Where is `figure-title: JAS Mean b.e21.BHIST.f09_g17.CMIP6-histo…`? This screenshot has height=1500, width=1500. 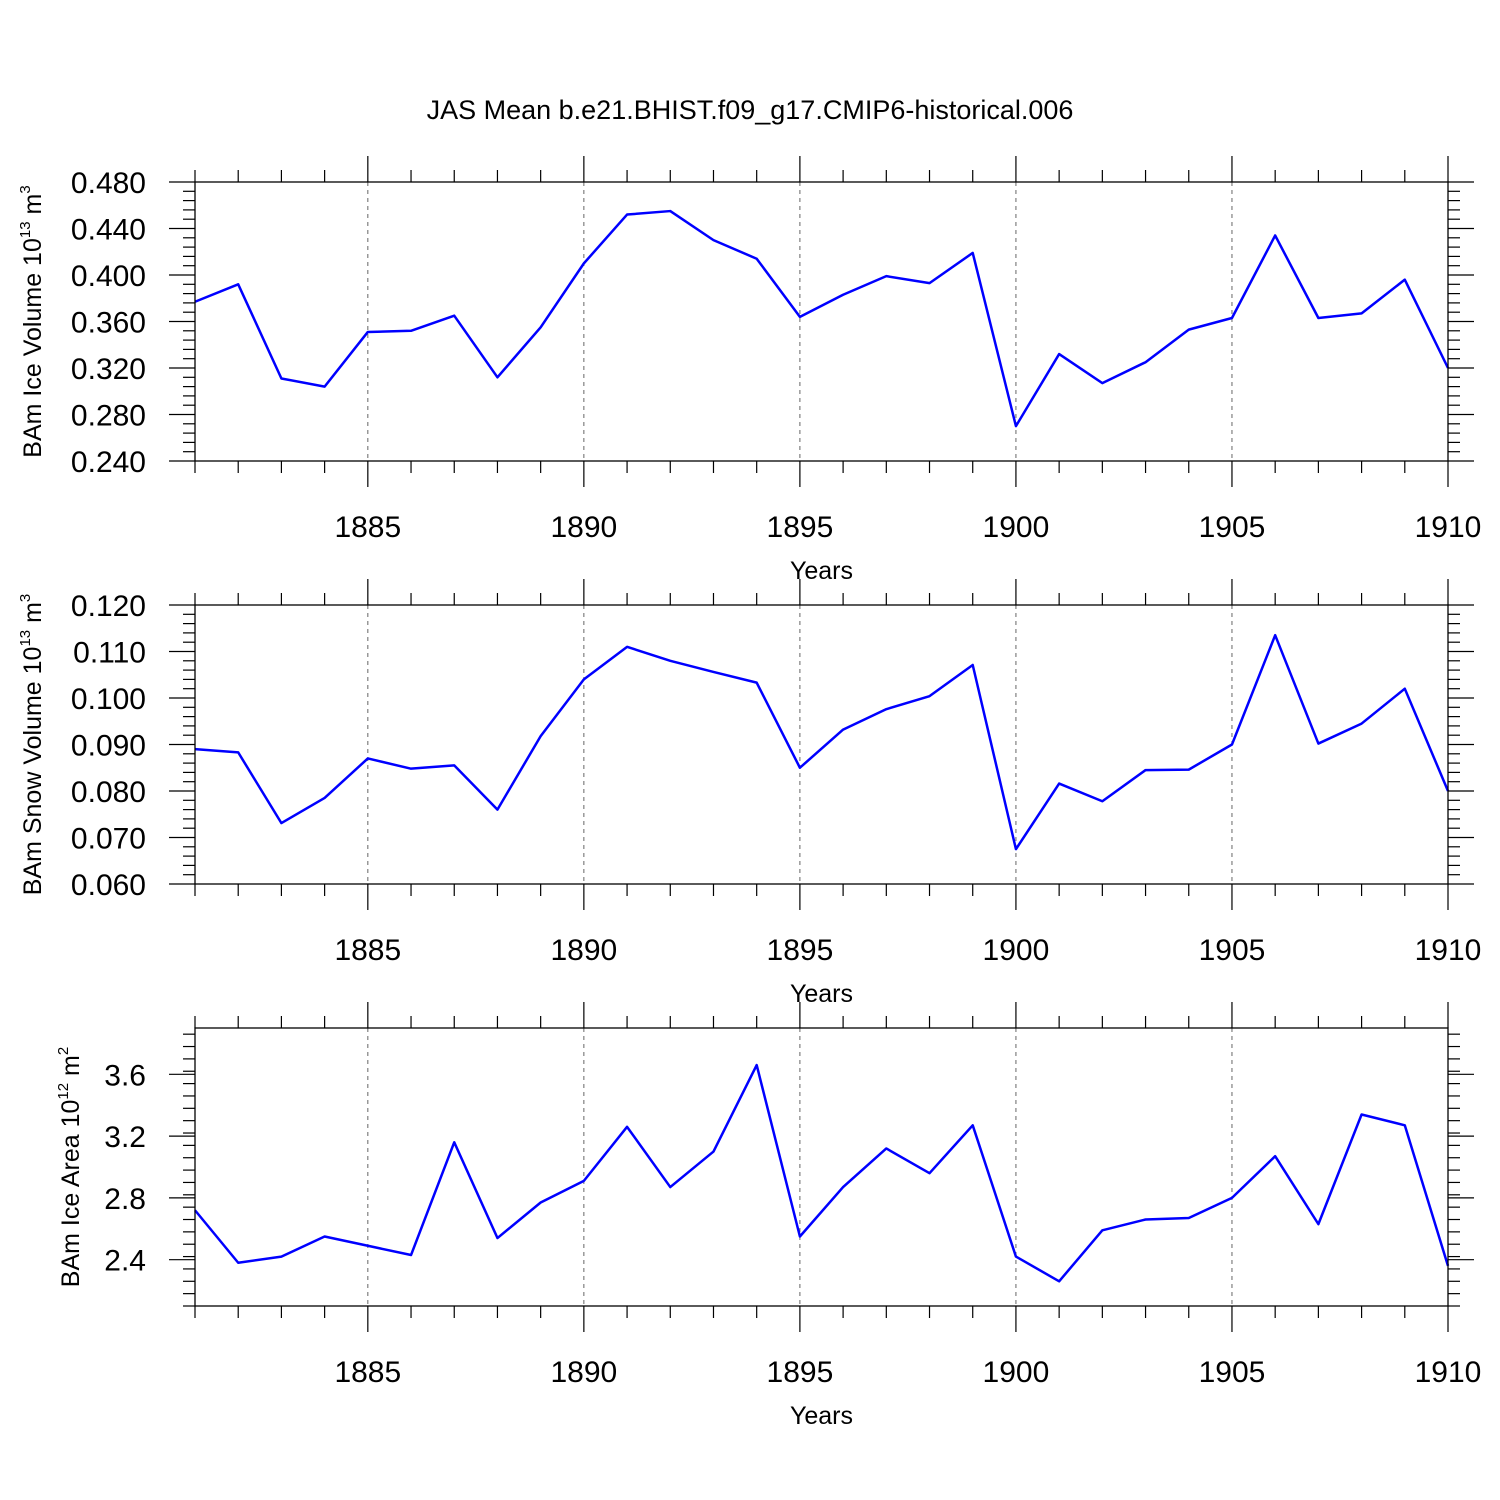
figure-title: JAS Mean b.e21.BHIST.f09_g17.CMIP6-histo… is located at coordinates (750, 110).